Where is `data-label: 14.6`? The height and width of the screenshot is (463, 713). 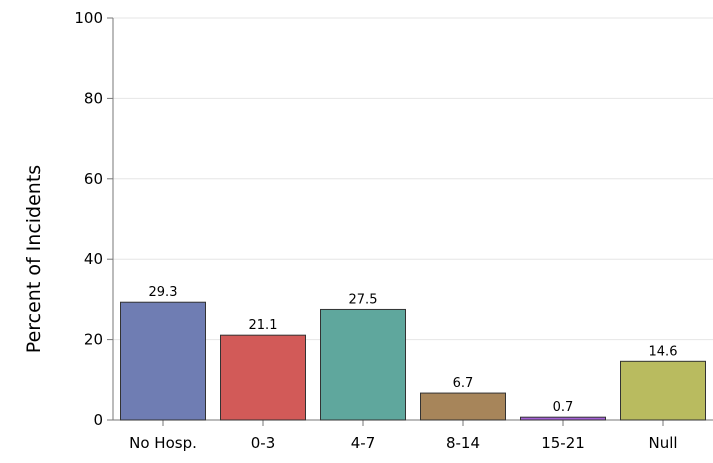
data-label: 14.6 is located at coordinates (663, 351).